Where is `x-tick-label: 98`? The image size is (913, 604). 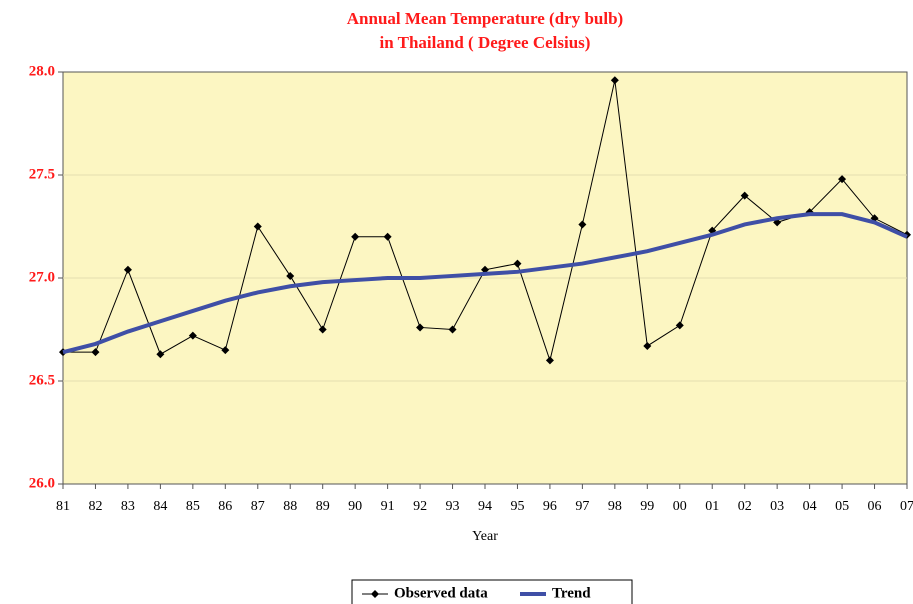
x-tick-label: 98 is located at coordinates (615, 506).